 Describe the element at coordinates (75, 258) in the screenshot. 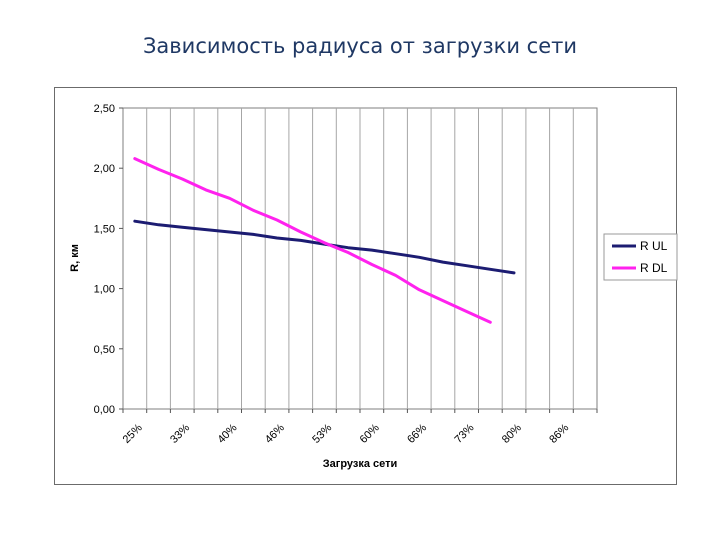

I see `y-axis-title: R, км` at that location.